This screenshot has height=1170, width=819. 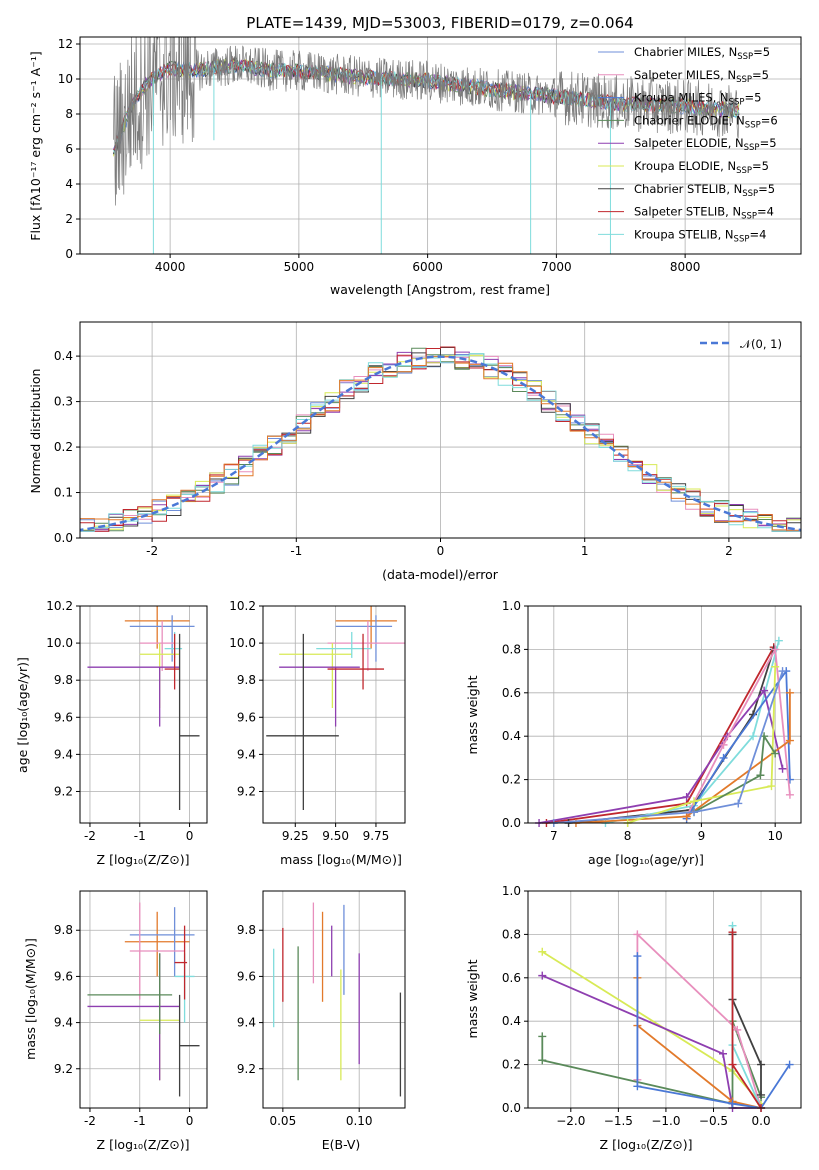 I want to click on mass-vs-ebv-plot-area, so click(x=337, y=999).